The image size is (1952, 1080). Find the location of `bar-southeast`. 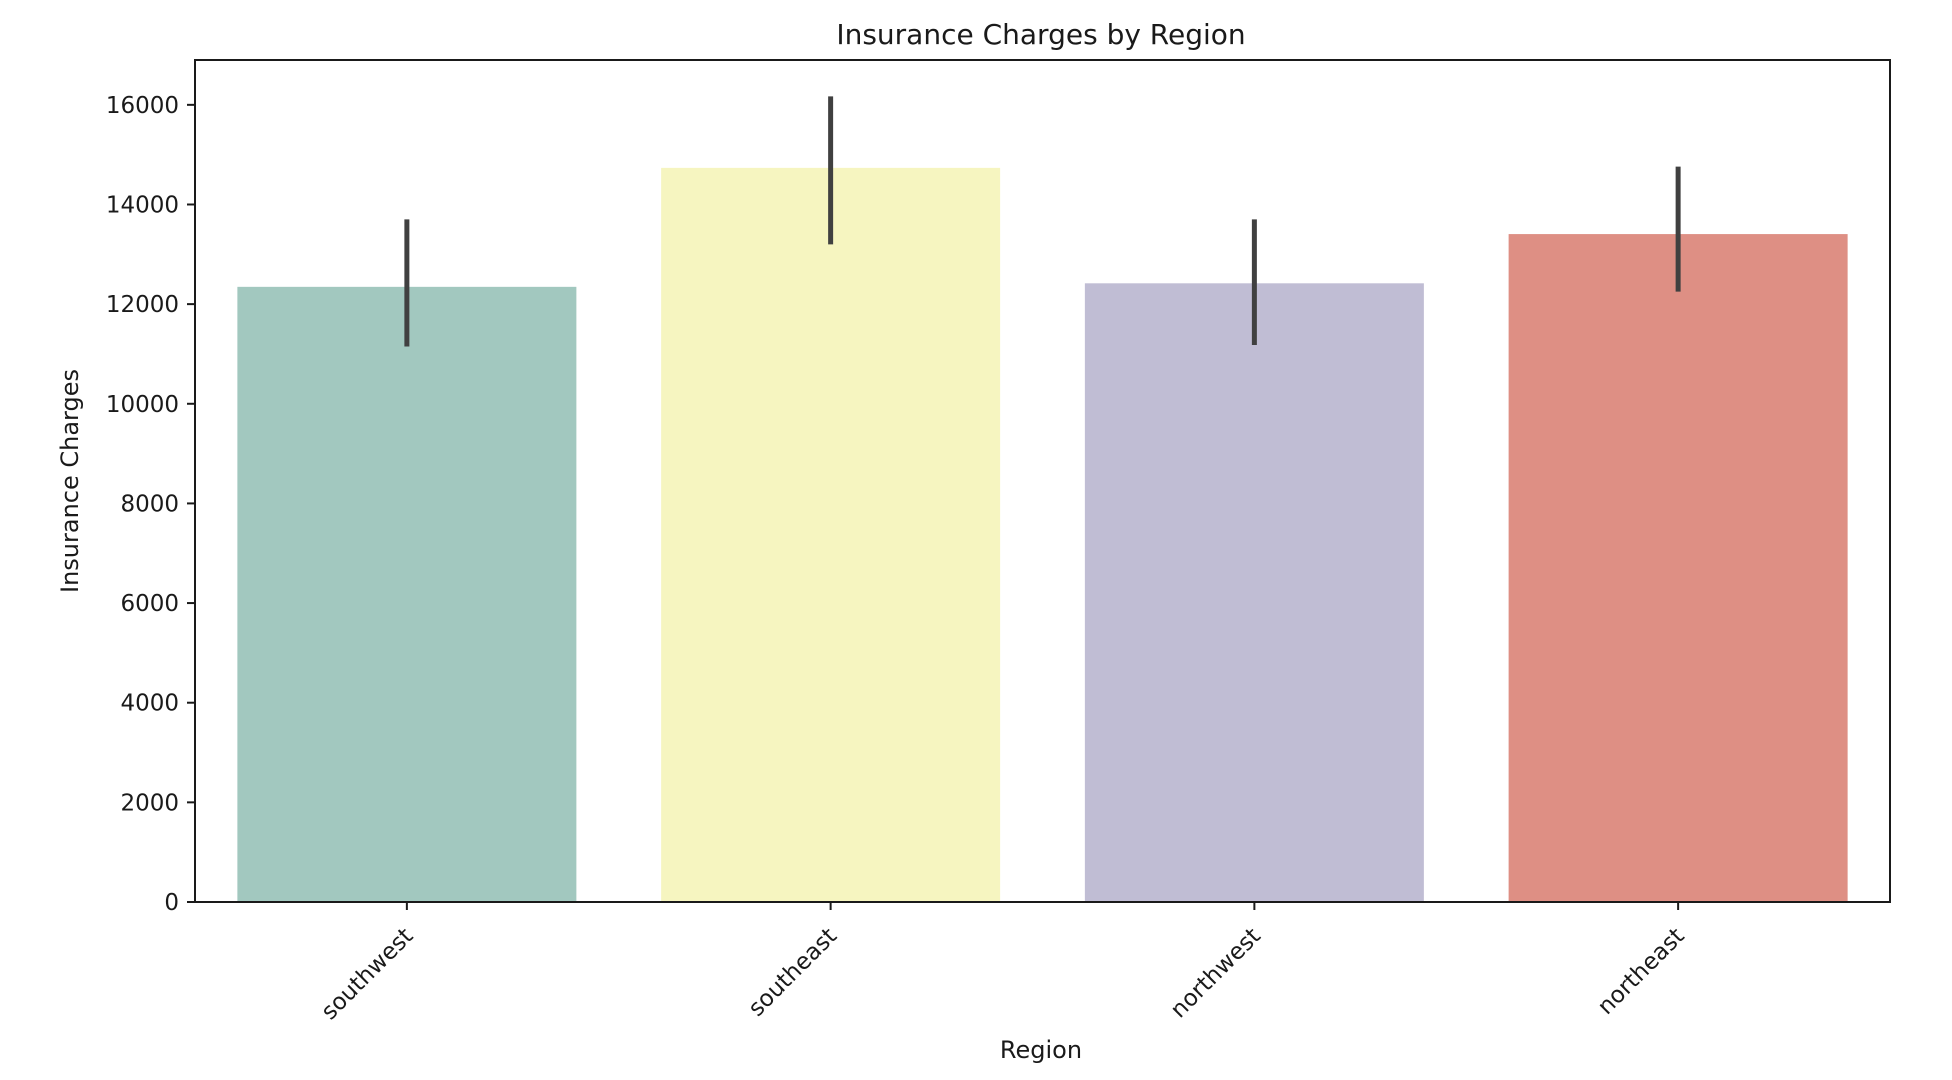

bar-southeast is located at coordinates (831, 535).